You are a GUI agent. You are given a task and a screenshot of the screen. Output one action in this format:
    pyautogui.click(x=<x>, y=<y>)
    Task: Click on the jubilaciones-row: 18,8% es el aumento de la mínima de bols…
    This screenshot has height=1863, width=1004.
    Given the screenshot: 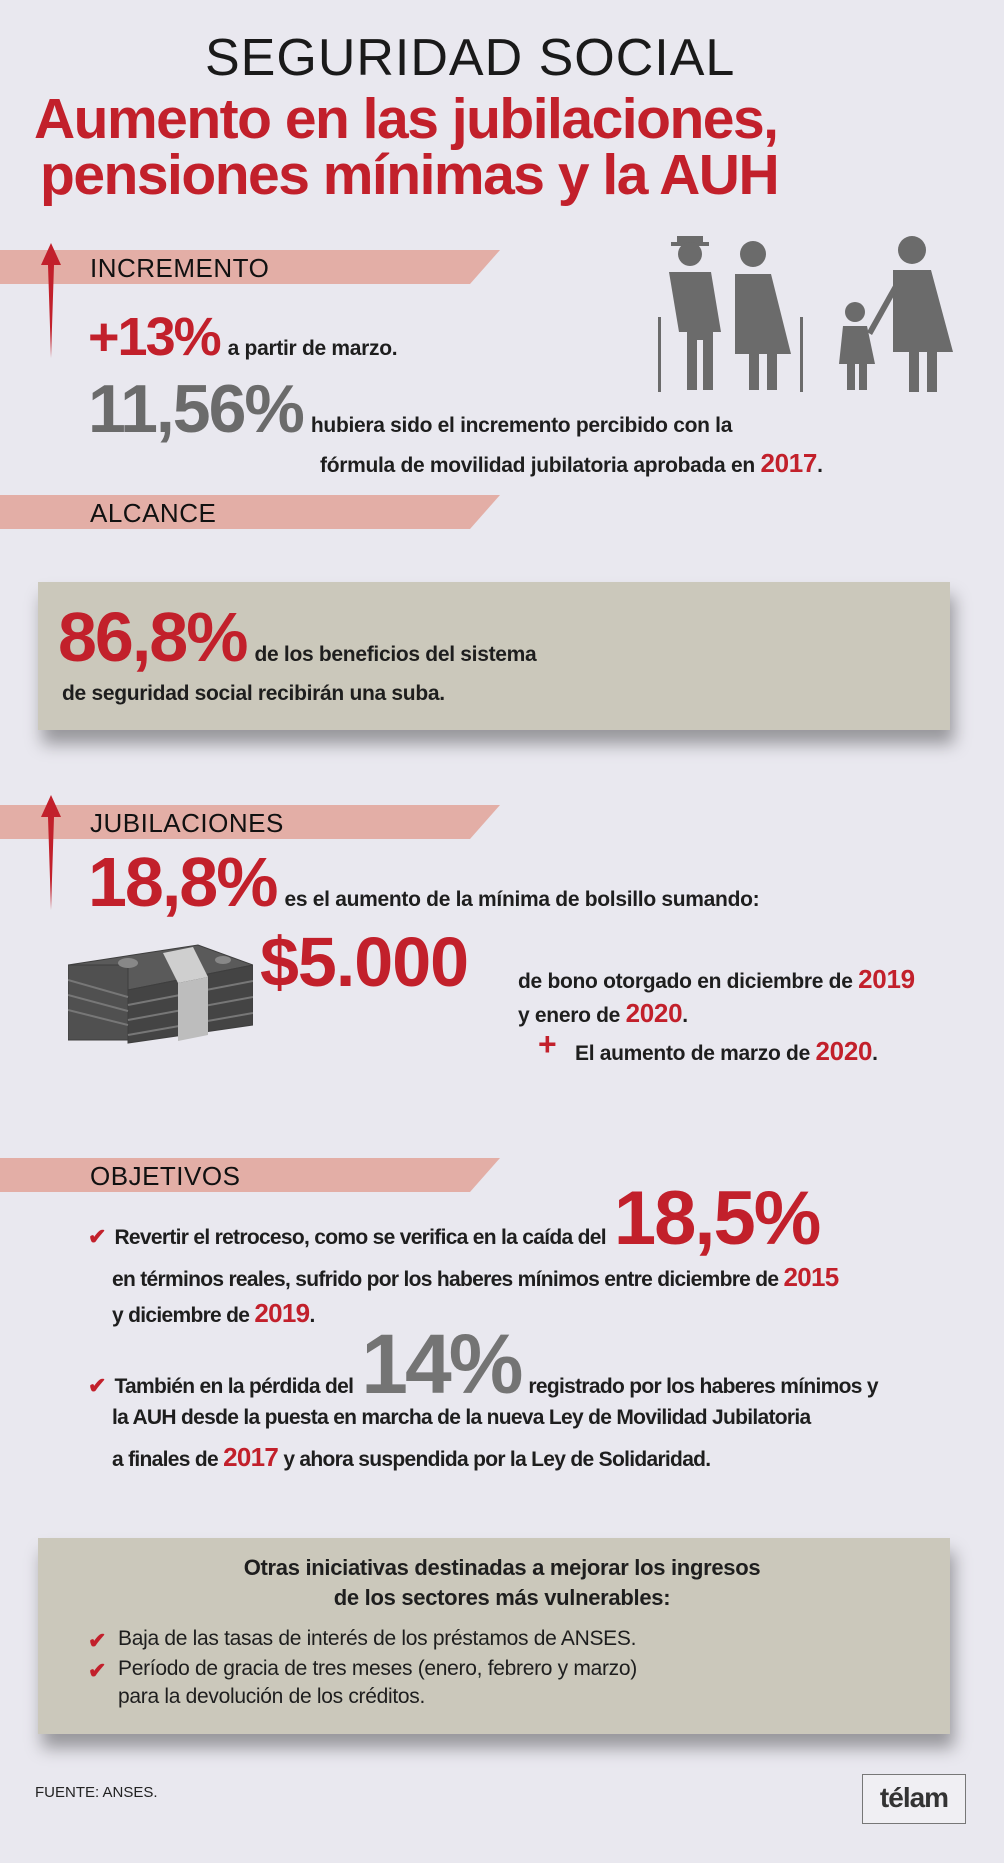 What is the action you would take?
    pyautogui.click(x=424, y=882)
    